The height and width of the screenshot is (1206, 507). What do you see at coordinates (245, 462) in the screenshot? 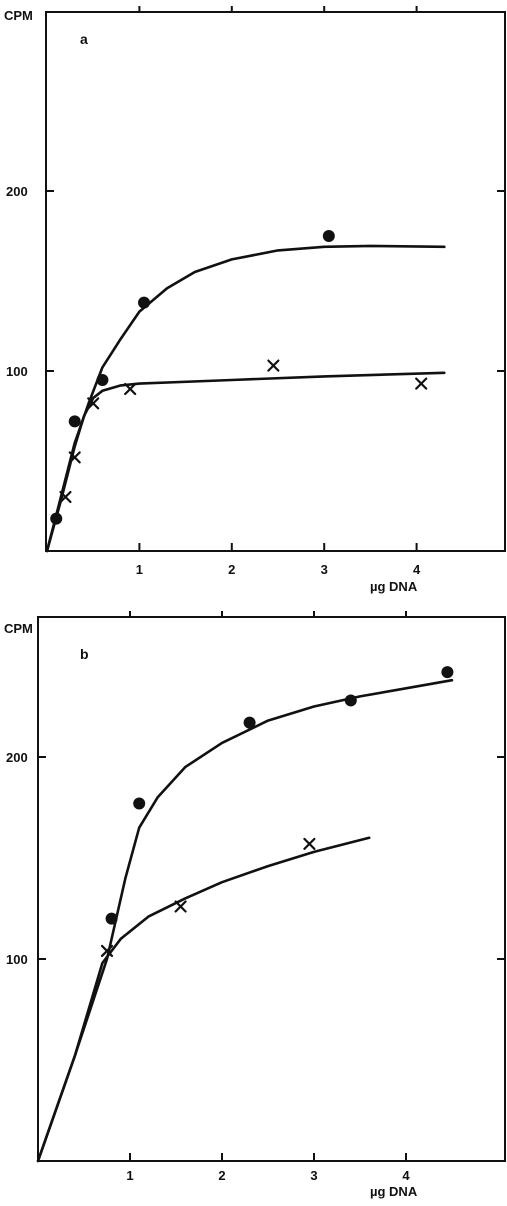
I see `fit-curve-x` at bounding box center [245, 462].